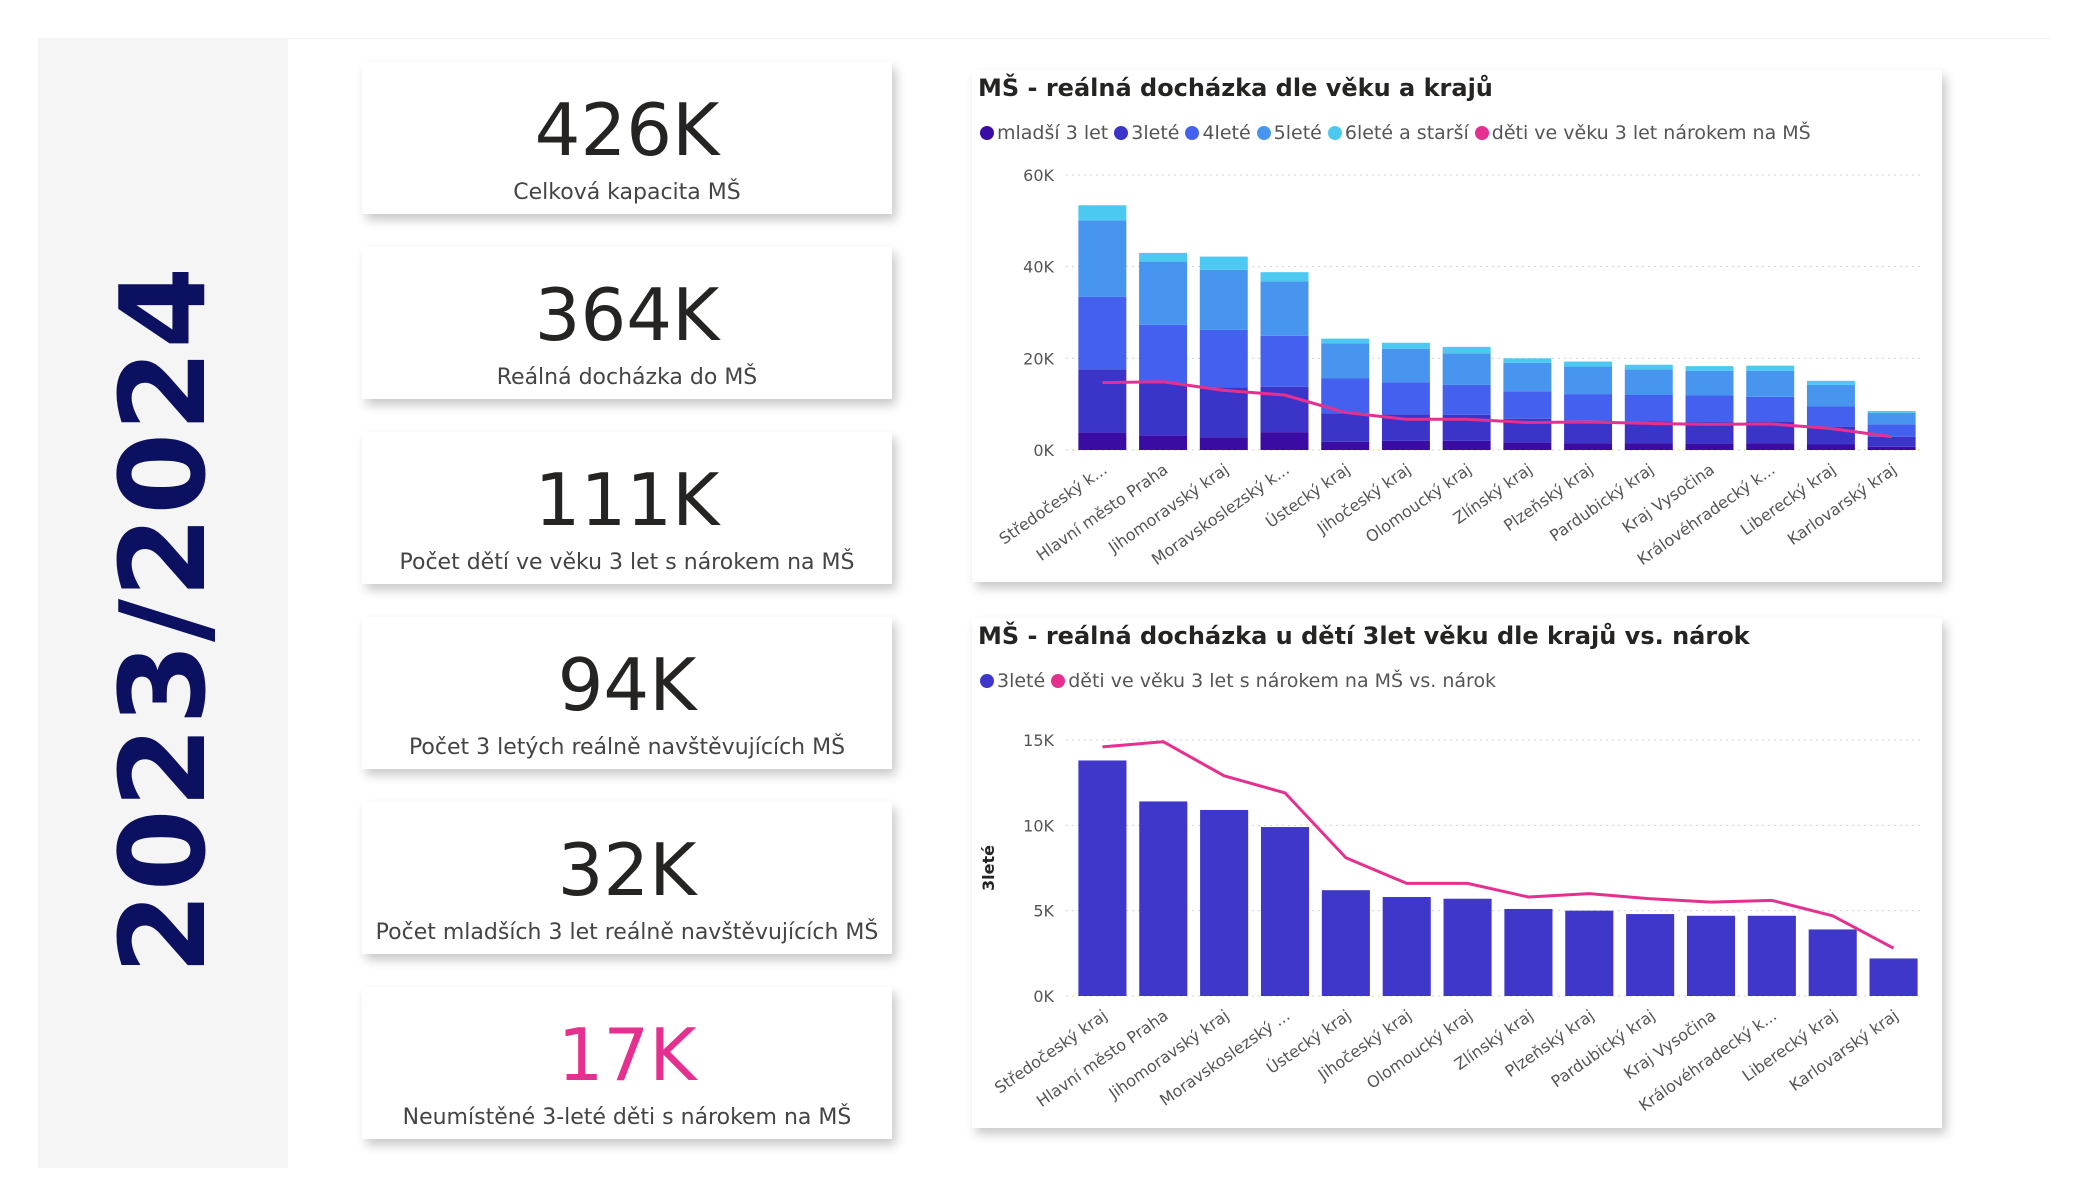 The height and width of the screenshot is (1200, 2075). Describe the element at coordinates (1053, 133) in the screenshot. I see `legend-label: mladší 3 let` at that location.